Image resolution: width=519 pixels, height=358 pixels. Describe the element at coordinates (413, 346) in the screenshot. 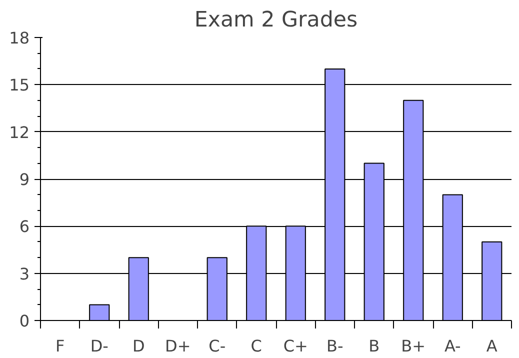

I see `x-tick-label: B+` at that location.